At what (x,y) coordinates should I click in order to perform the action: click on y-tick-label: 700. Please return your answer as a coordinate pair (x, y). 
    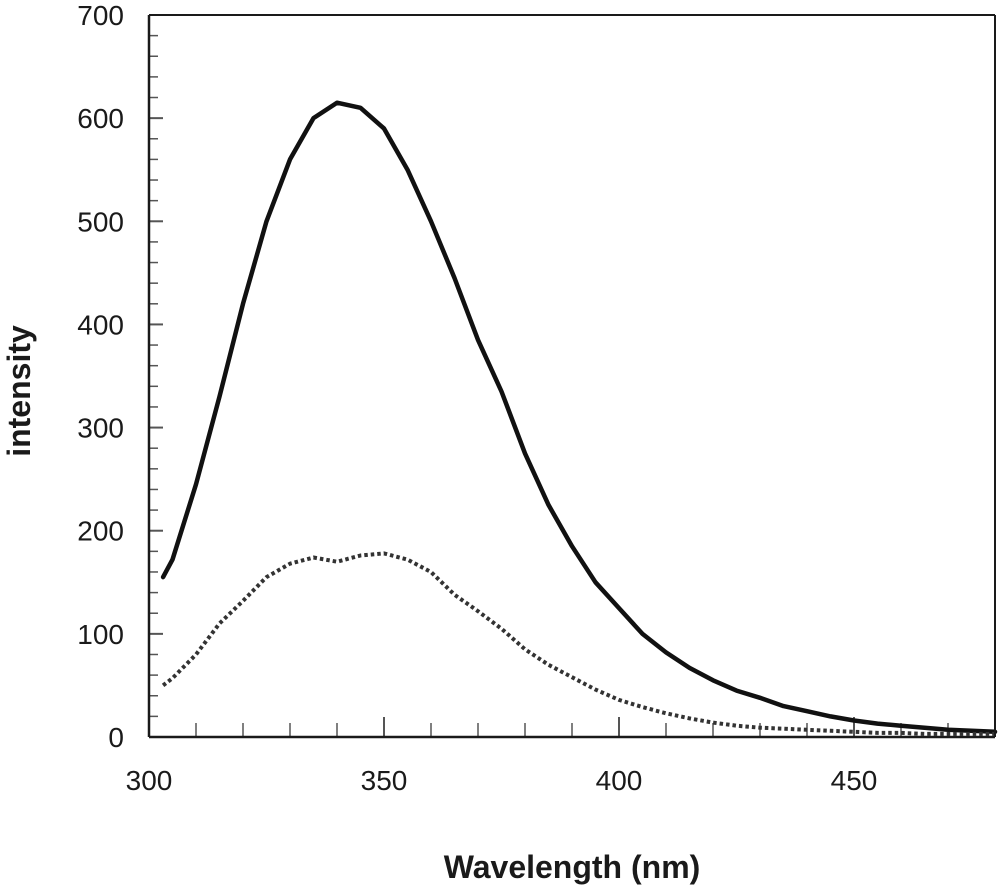
    Looking at the image, I should click on (100, 15).